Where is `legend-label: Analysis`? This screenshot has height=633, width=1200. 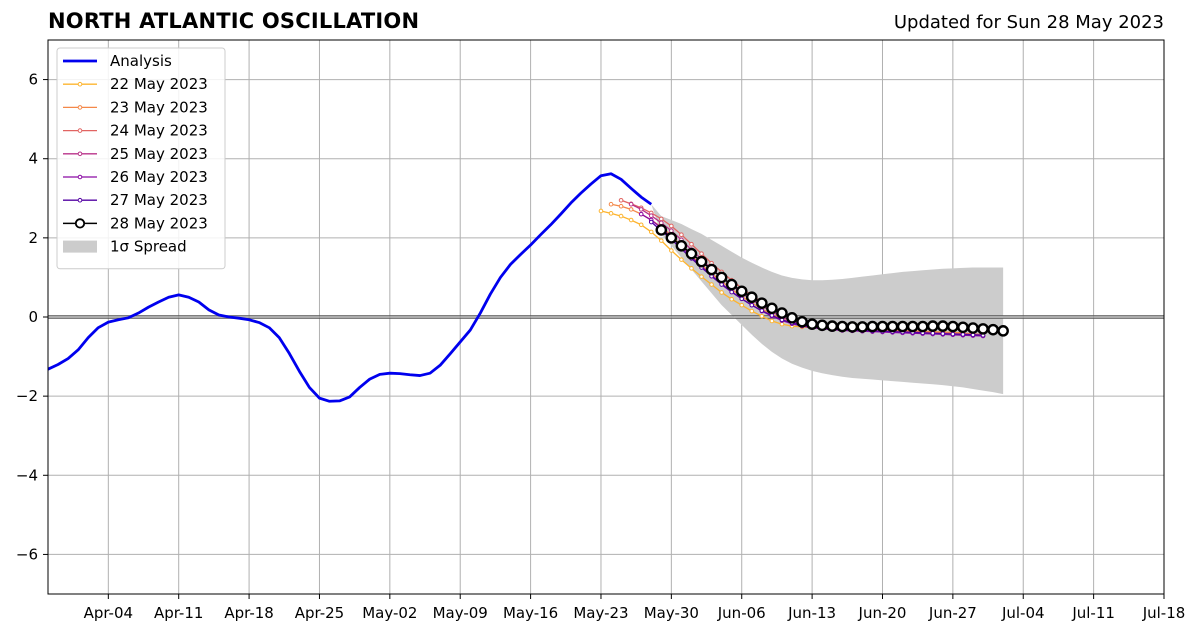 legend-label: Analysis is located at coordinates (141, 61).